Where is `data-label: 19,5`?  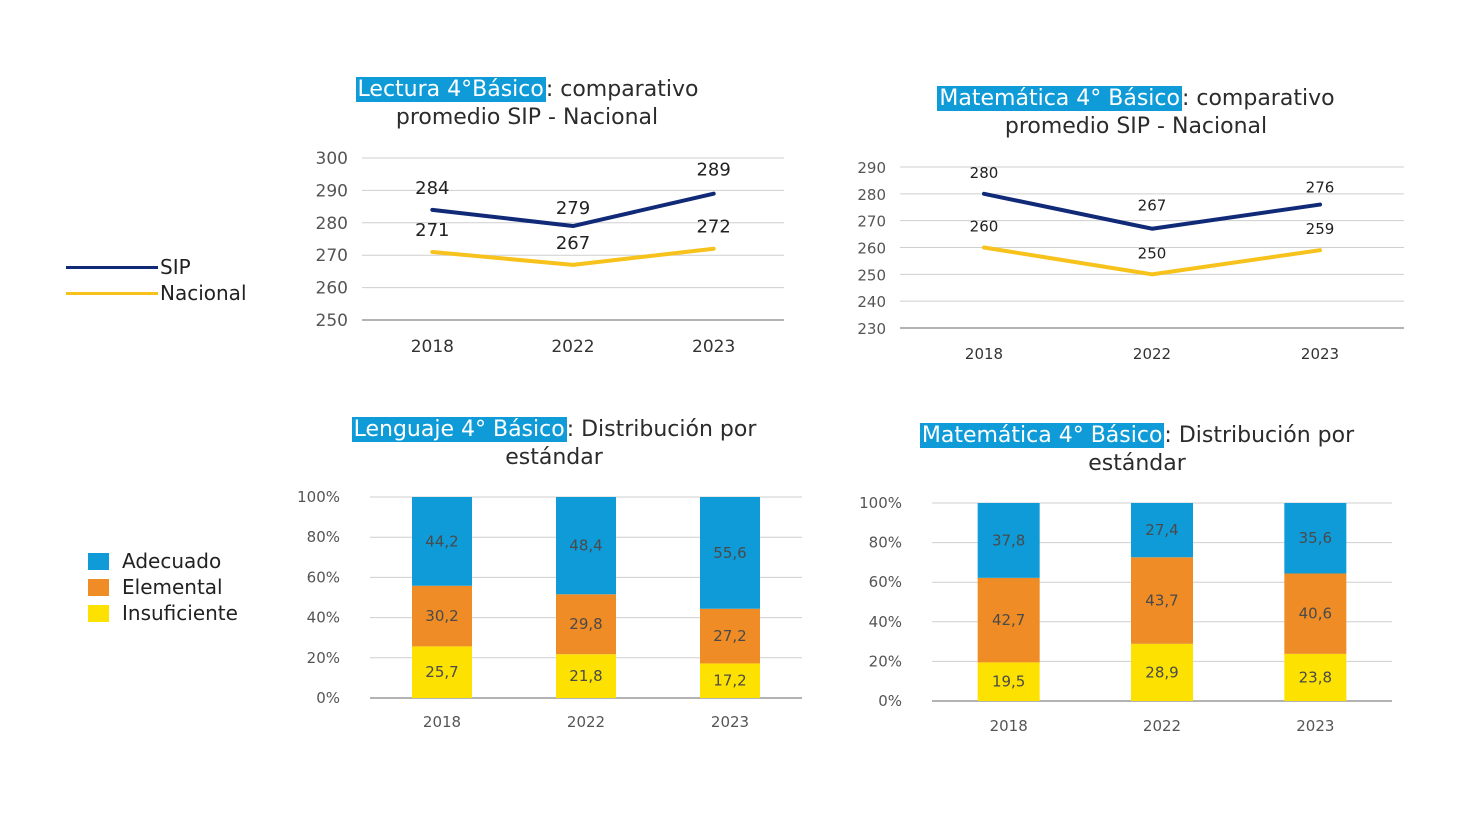 data-label: 19,5 is located at coordinates (1008, 682).